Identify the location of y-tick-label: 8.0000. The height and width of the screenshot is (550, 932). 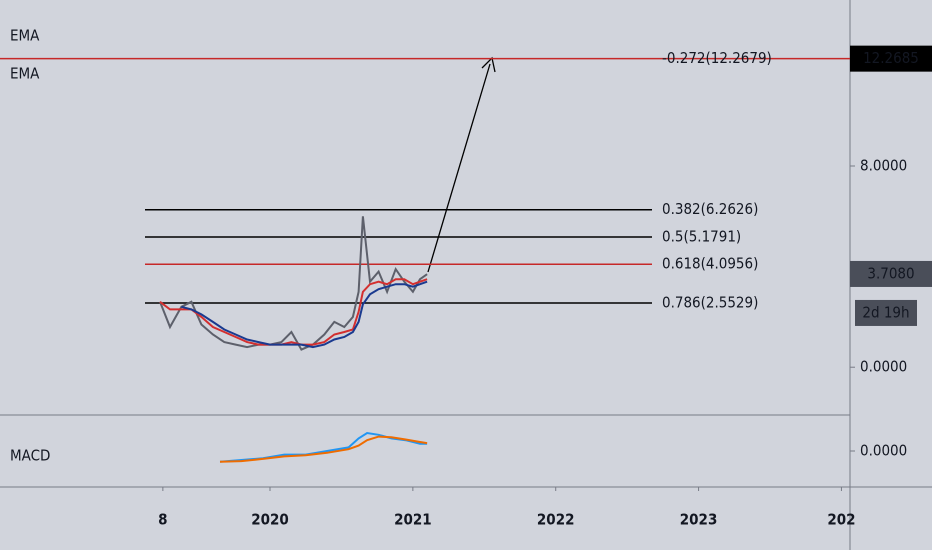
(883, 166).